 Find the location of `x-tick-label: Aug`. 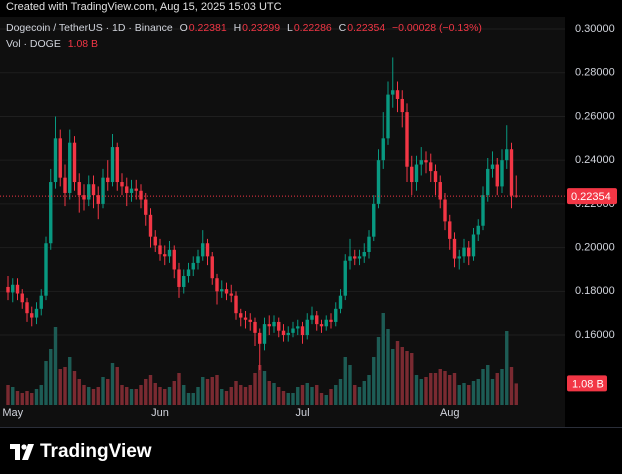

x-tick-label: Aug is located at coordinates (450, 413).